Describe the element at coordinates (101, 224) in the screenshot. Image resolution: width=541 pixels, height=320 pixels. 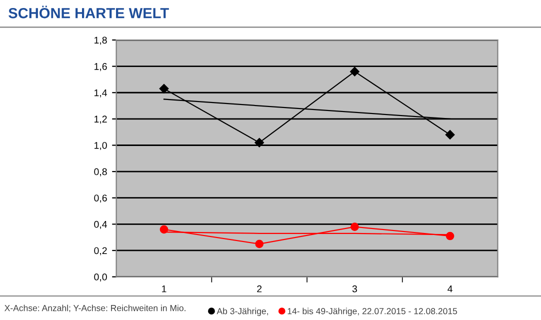
I see `y-tick-label: 0,4` at that location.